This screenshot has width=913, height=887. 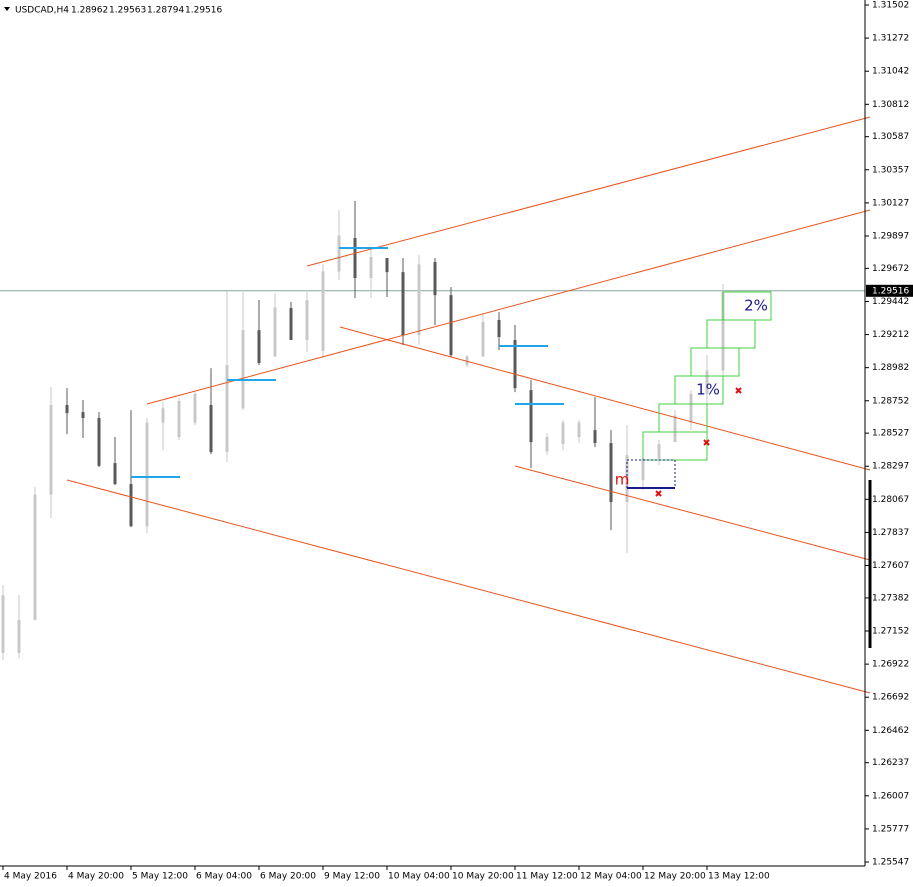 I want to click on x-tick-label: 5 May 12:00, so click(x=160, y=877).